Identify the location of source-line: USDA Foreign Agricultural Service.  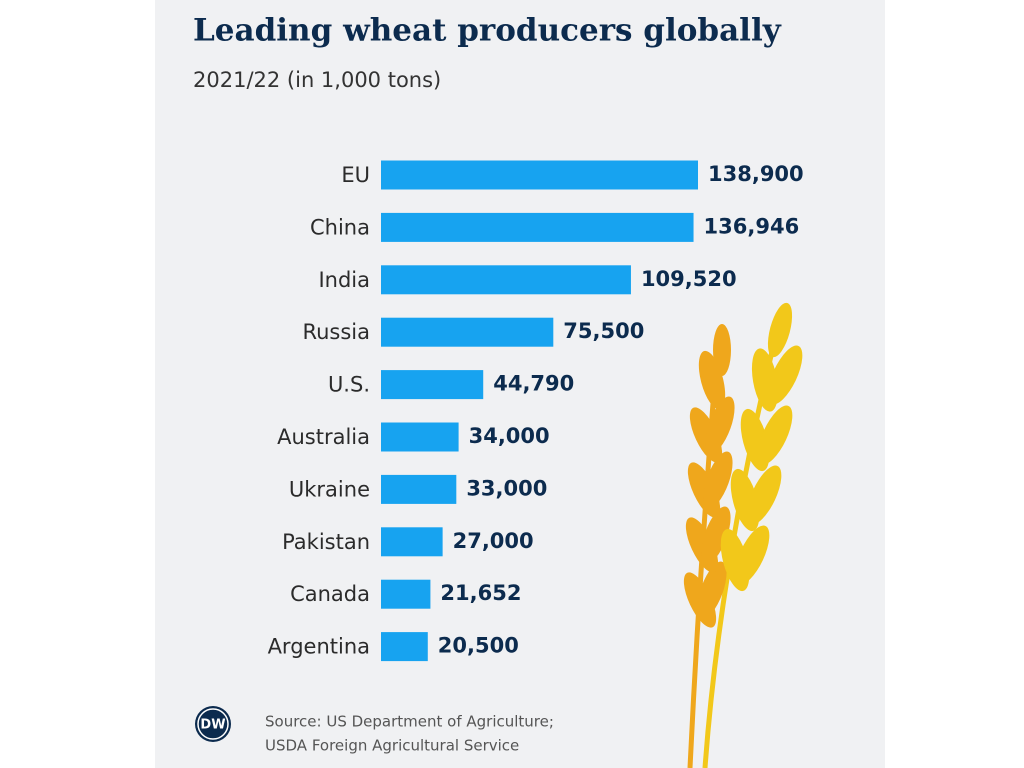
(392, 746).